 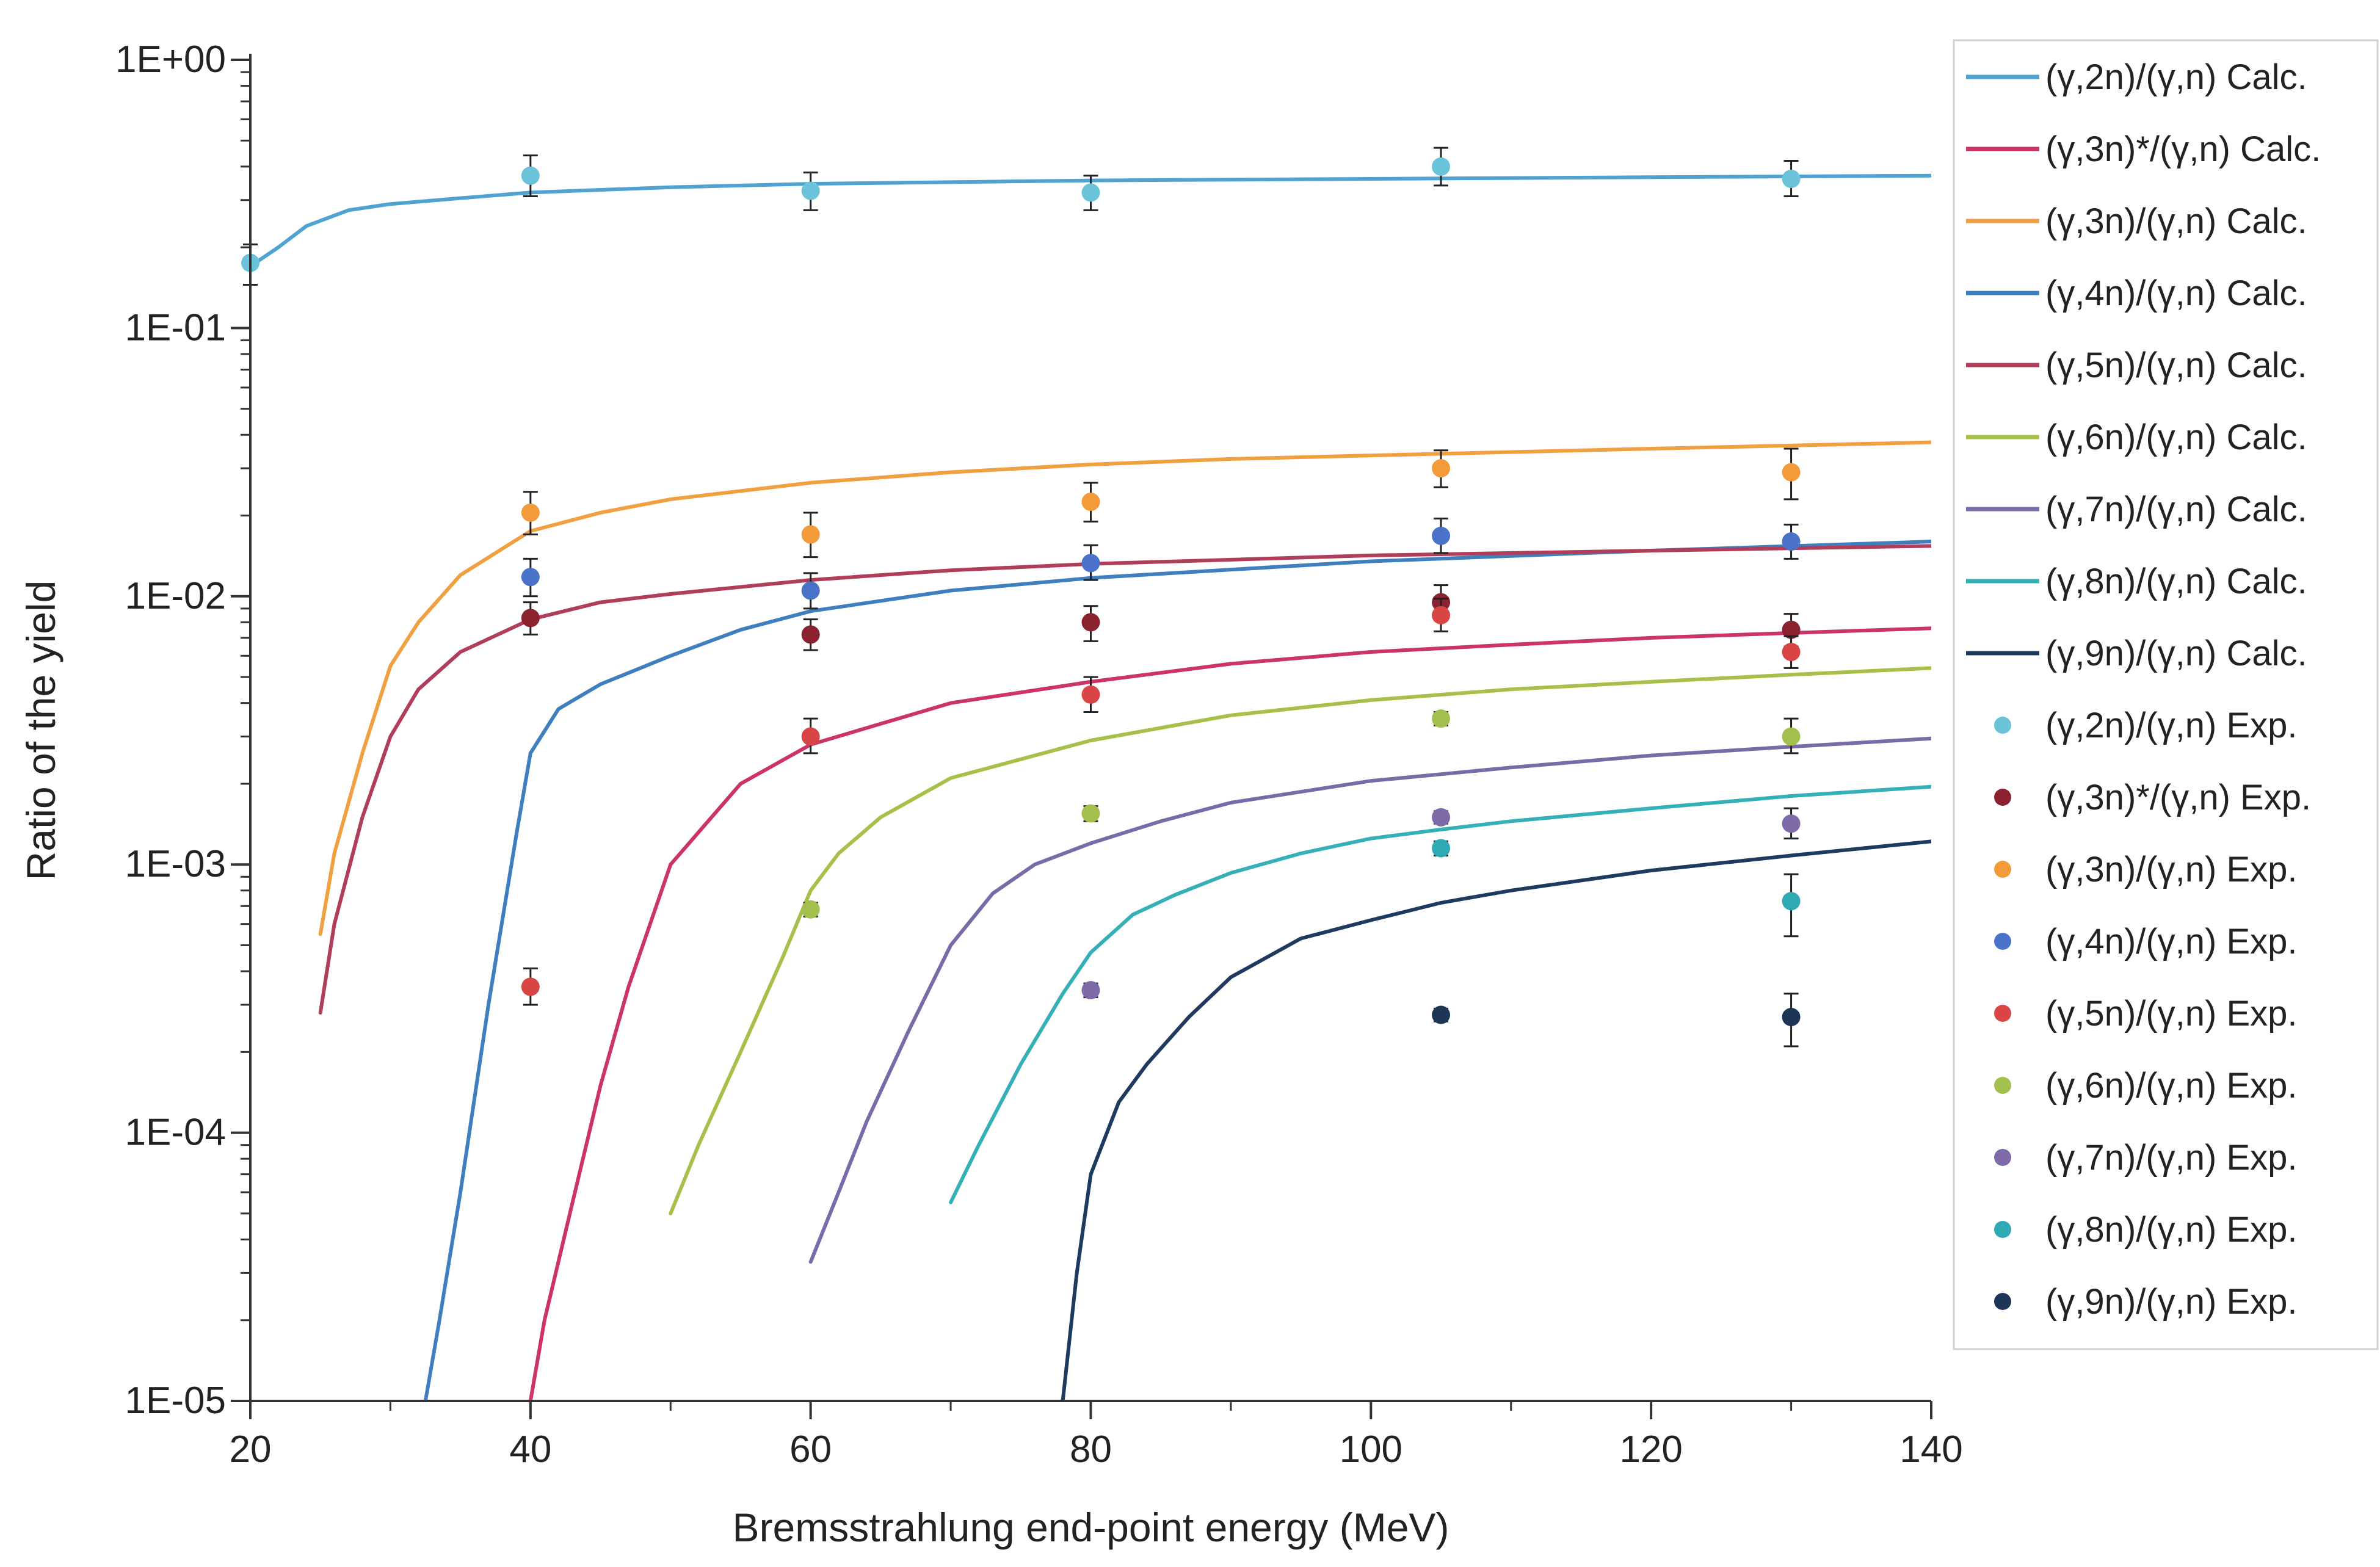 What do you see at coordinates (2183, 149) in the screenshot?
I see `legend-label: (γ,3n)*/(γ,n) Calc.` at bounding box center [2183, 149].